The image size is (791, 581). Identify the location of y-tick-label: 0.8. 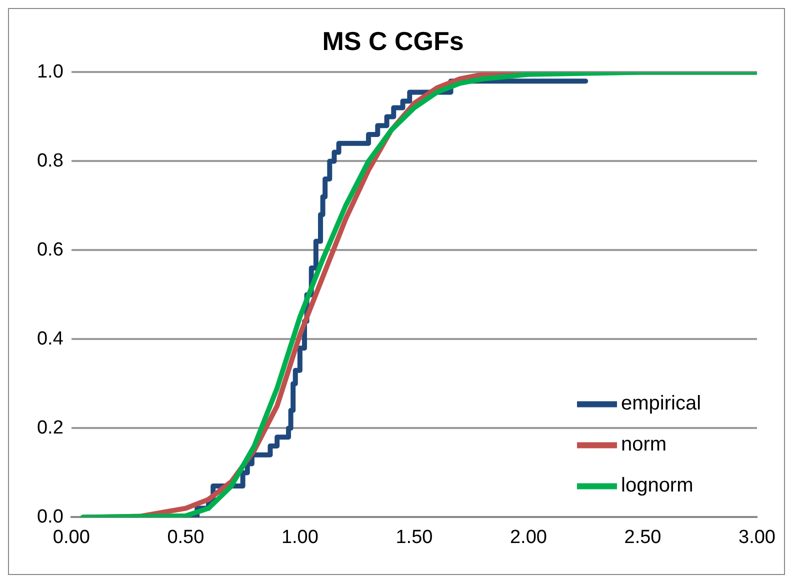
(50, 161).